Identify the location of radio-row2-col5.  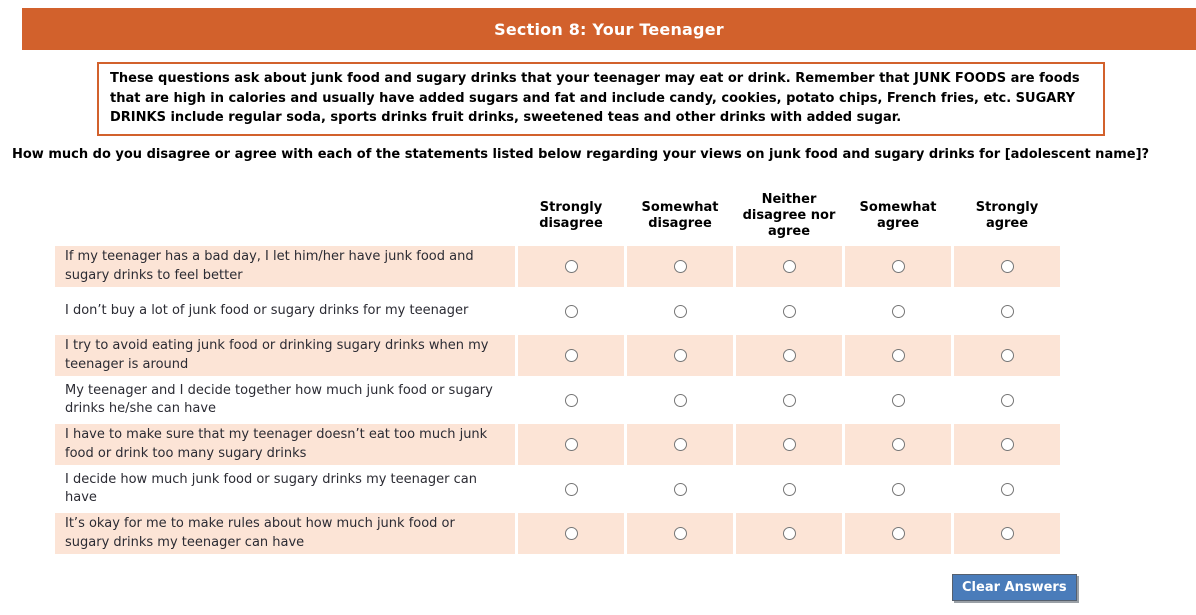
(1007, 311).